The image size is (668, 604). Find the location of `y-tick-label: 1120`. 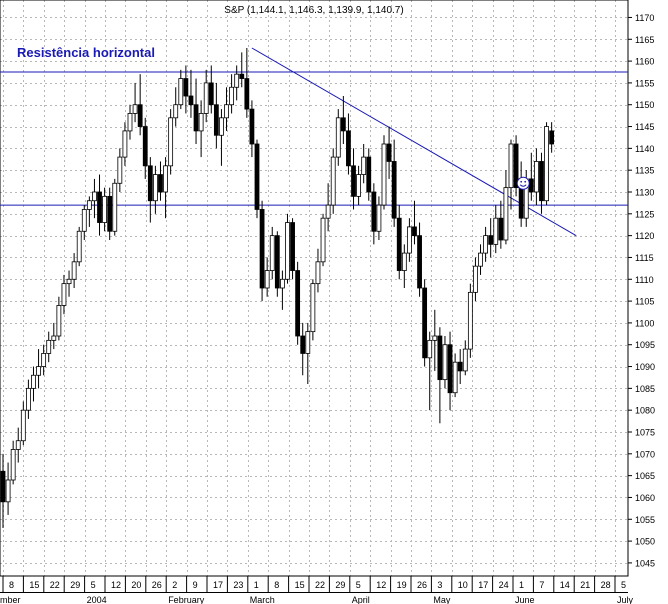

y-tick-label: 1120 is located at coordinates (644, 236).